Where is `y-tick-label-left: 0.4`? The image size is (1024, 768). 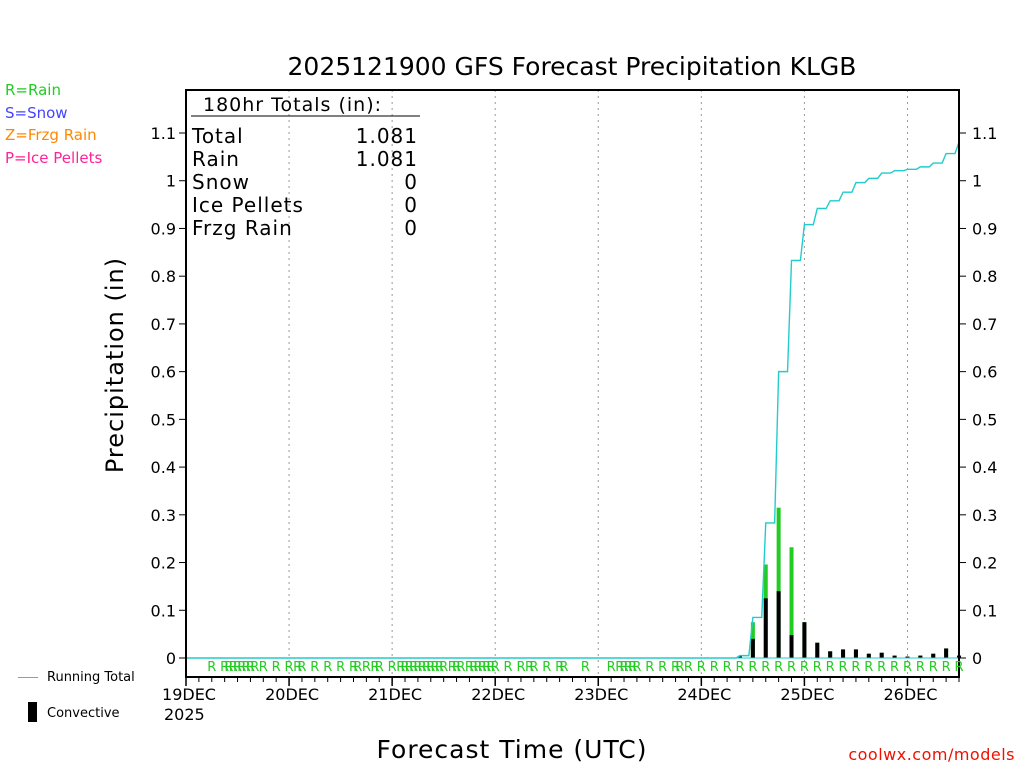 y-tick-label-left: 0.4 is located at coordinates (163, 467).